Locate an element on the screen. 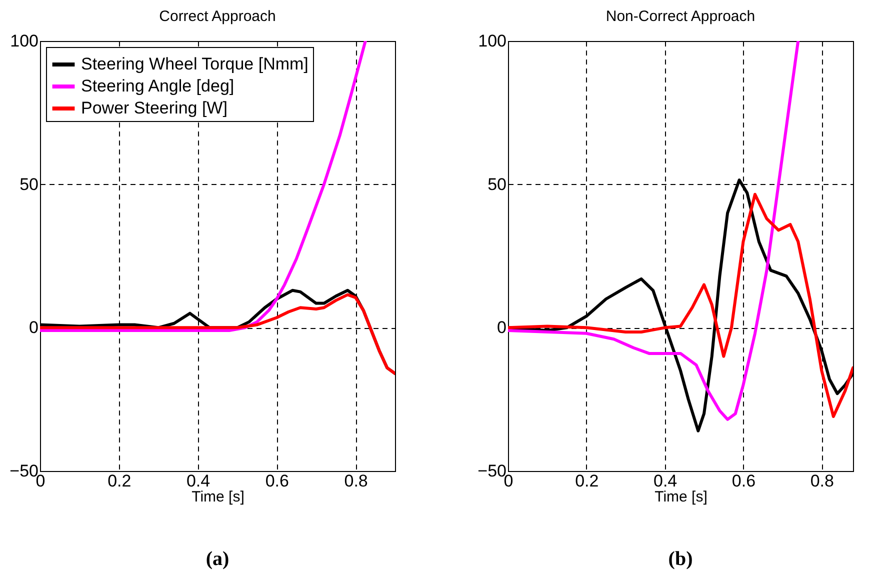  chart-title: Non-Correct Approach is located at coordinates (681, 16).